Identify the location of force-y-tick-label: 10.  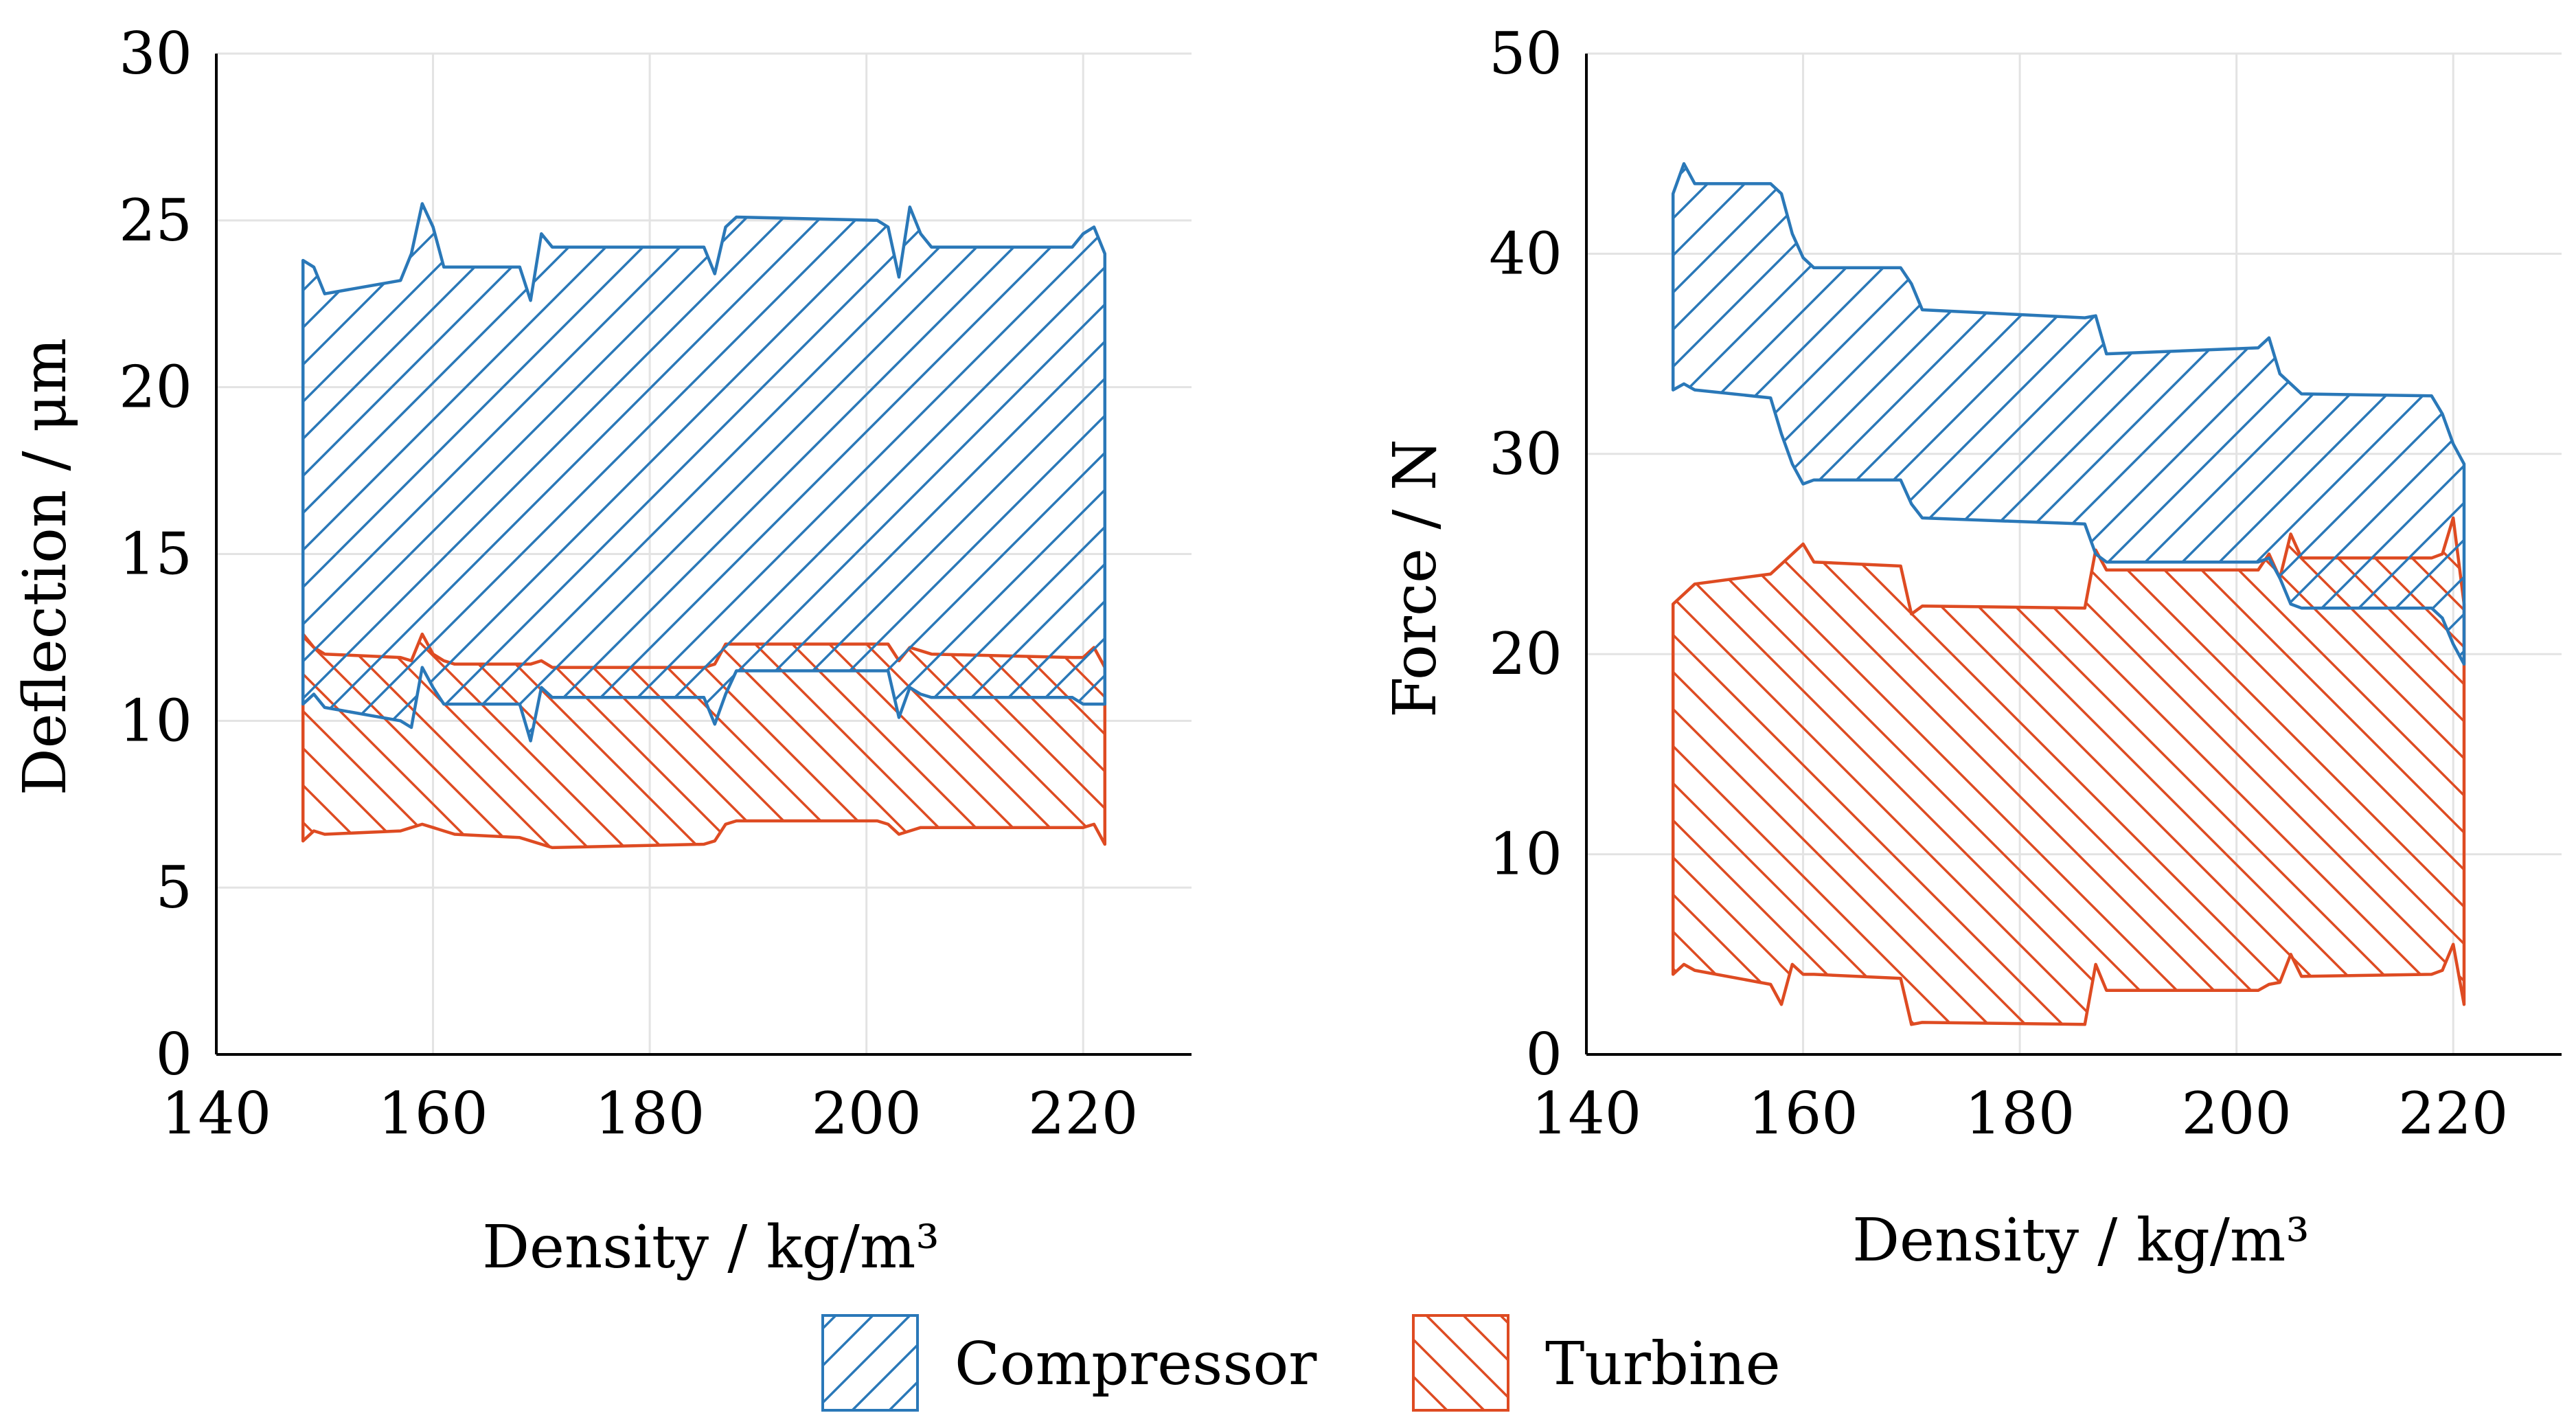
(1525, 854).